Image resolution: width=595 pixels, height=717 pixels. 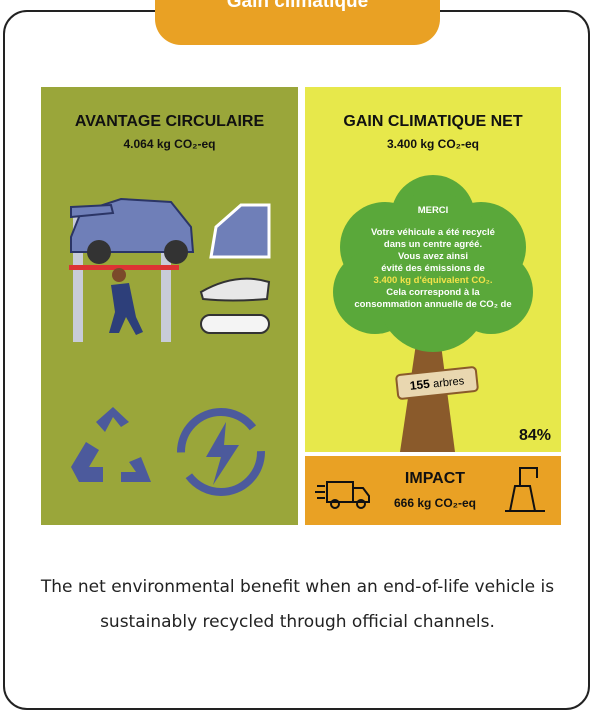 What do you see at coordinates (170, 346) in the screenshot?
I see `illustrations` at bounding box center [170, 346].